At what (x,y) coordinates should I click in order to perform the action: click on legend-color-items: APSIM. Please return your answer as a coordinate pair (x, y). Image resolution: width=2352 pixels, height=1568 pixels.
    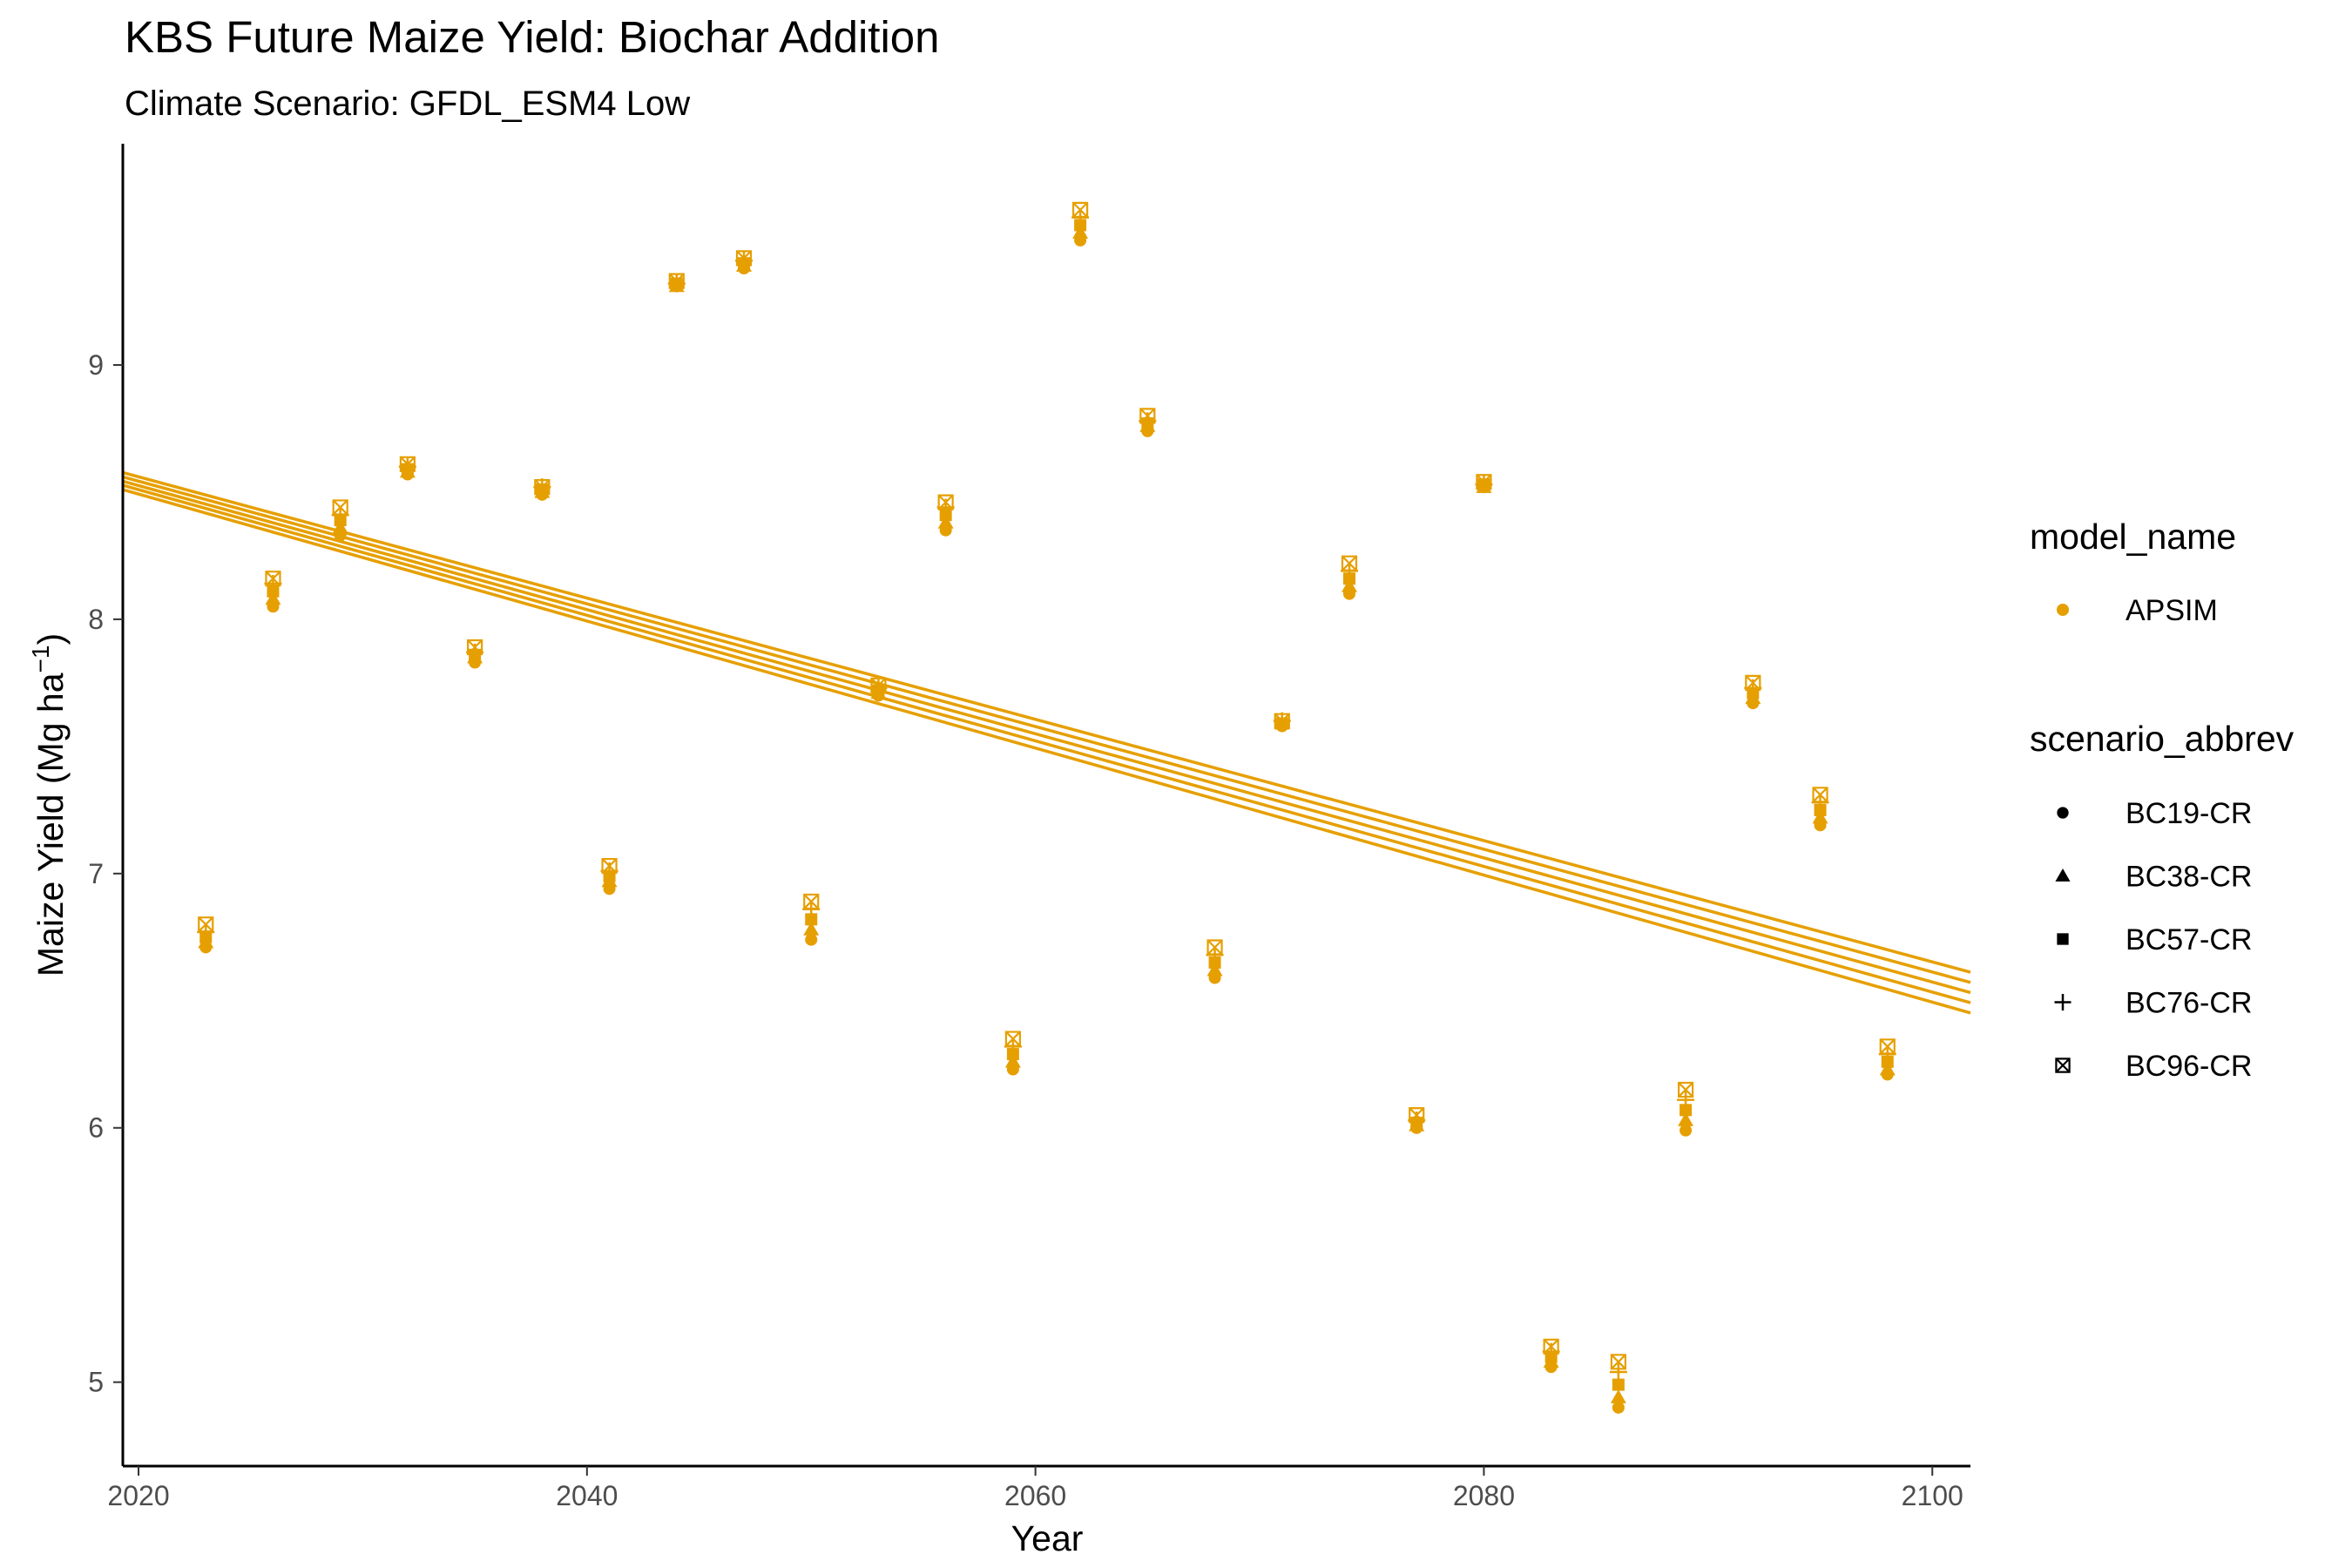
    Looking at the image, I should click on (2137, 610).